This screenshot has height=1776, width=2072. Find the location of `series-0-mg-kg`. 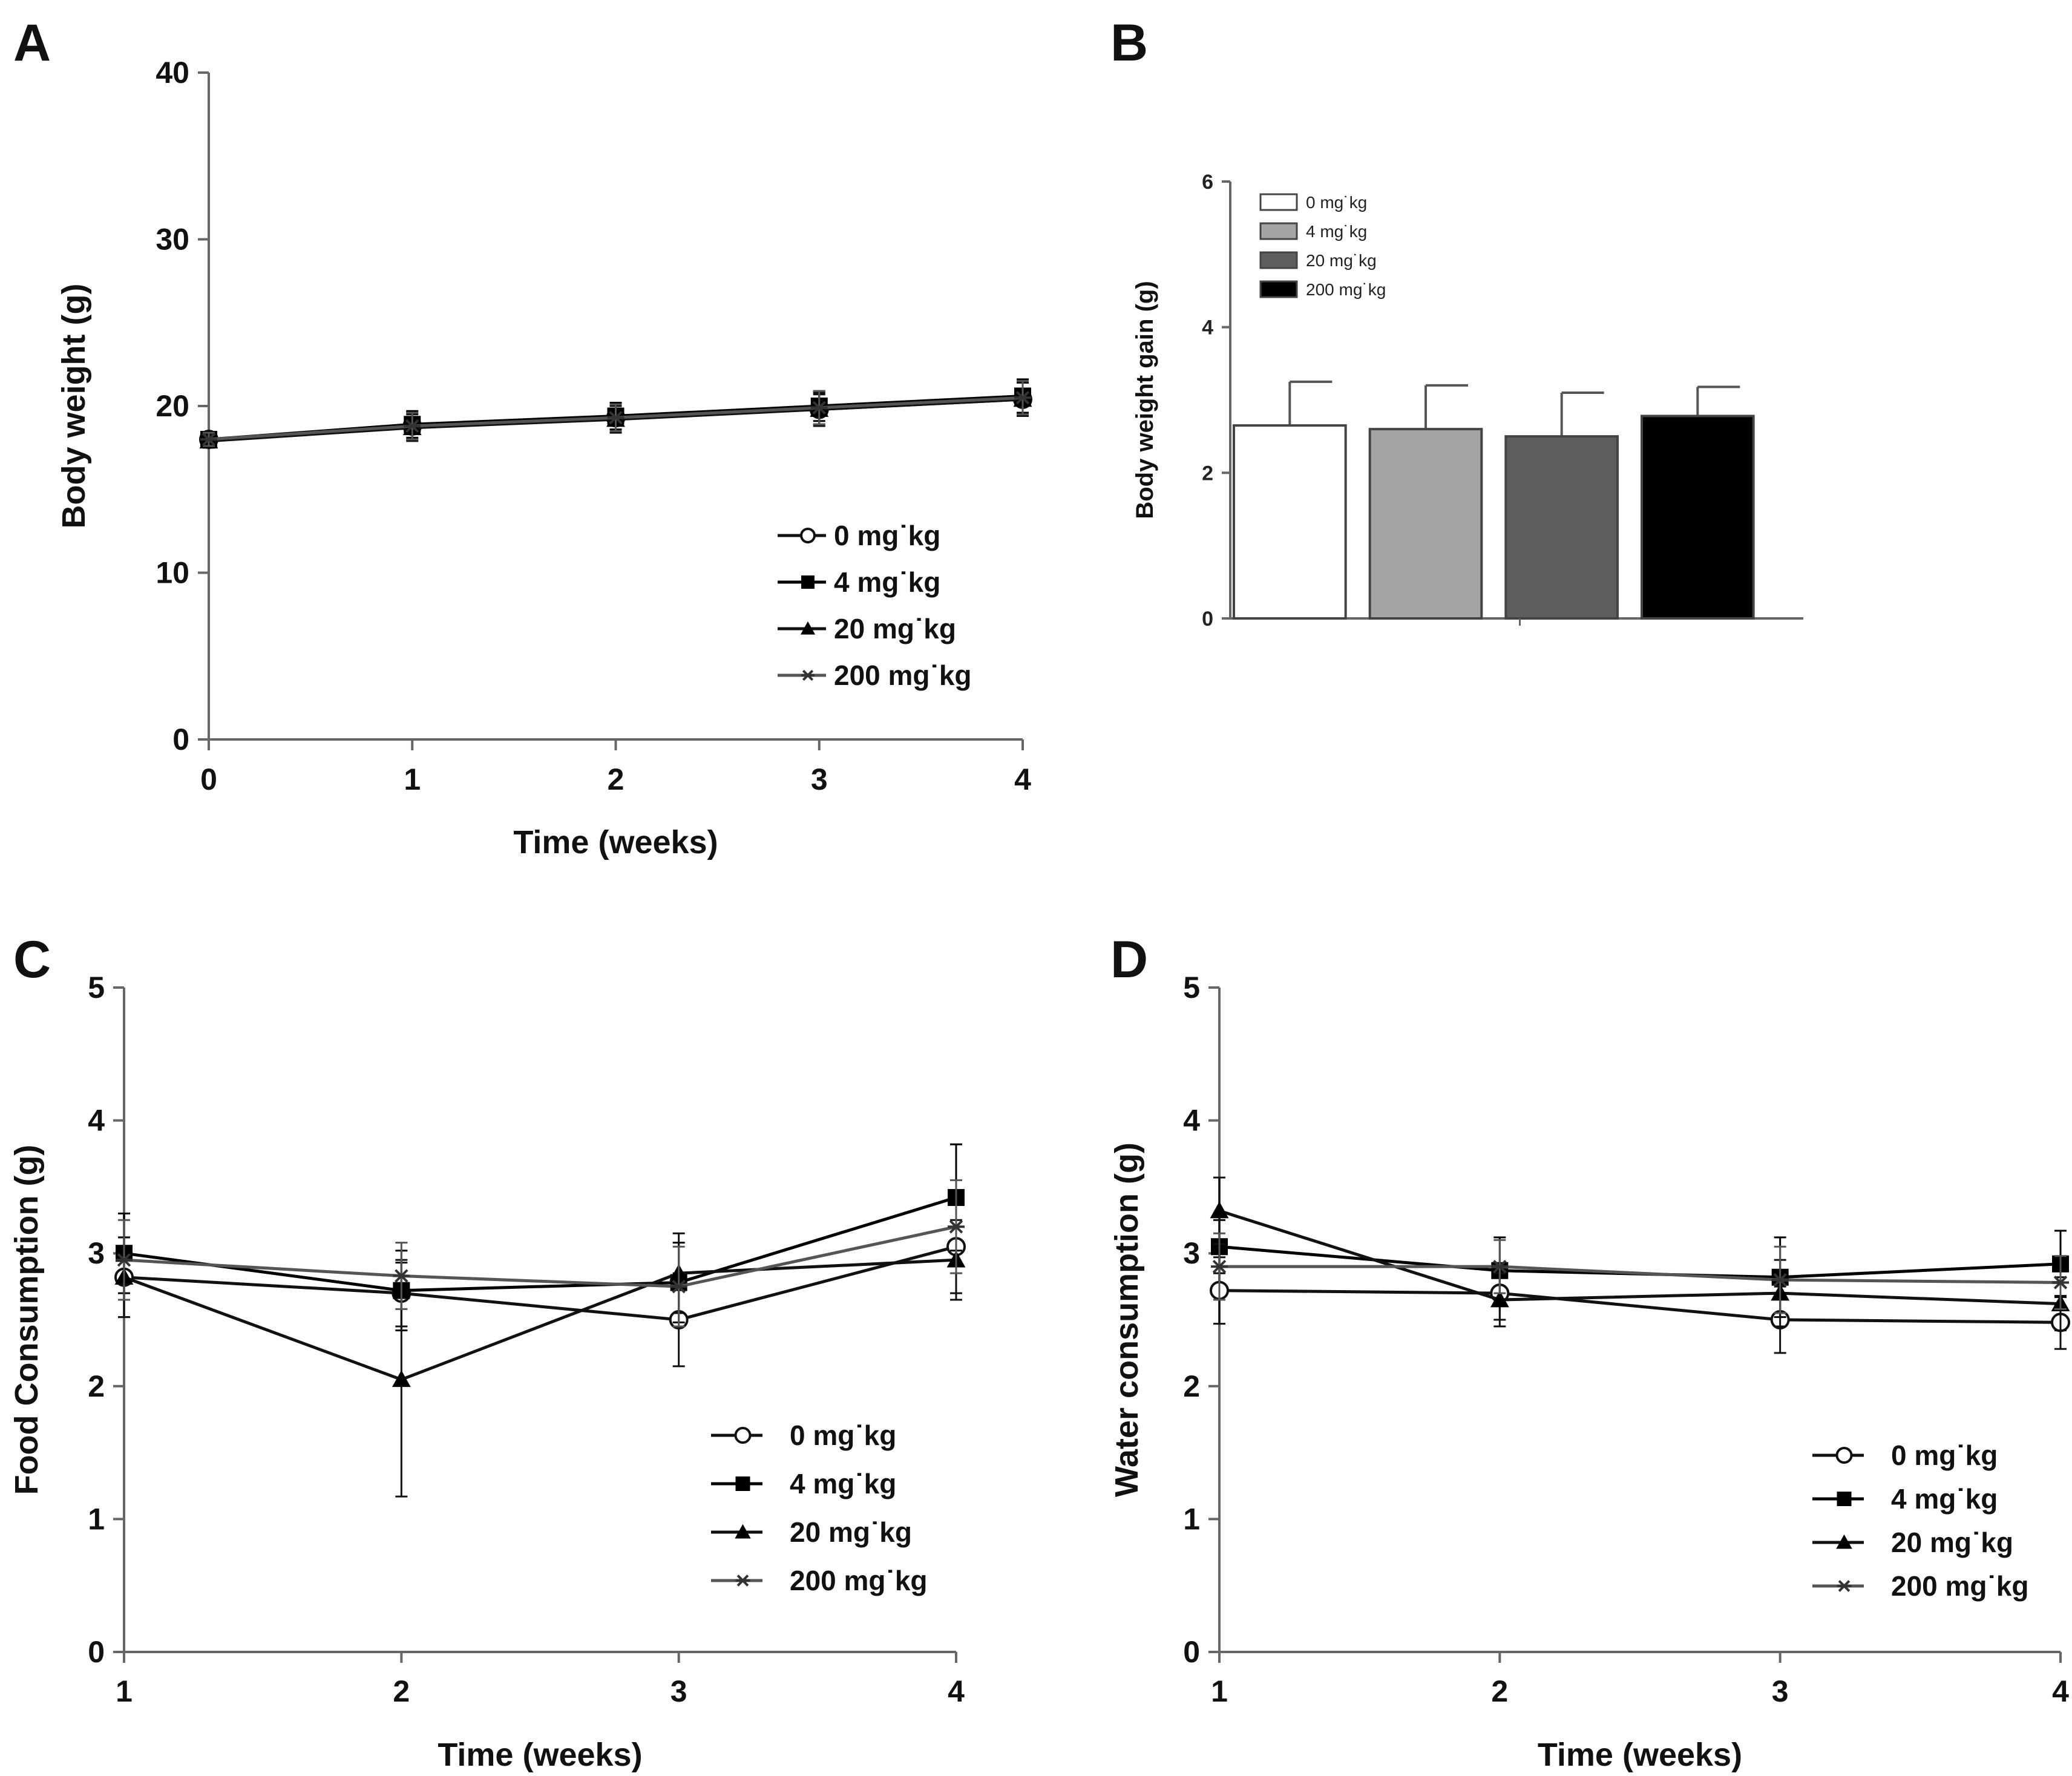

series-0-mg-kg is located at coordinates (540, 1283).